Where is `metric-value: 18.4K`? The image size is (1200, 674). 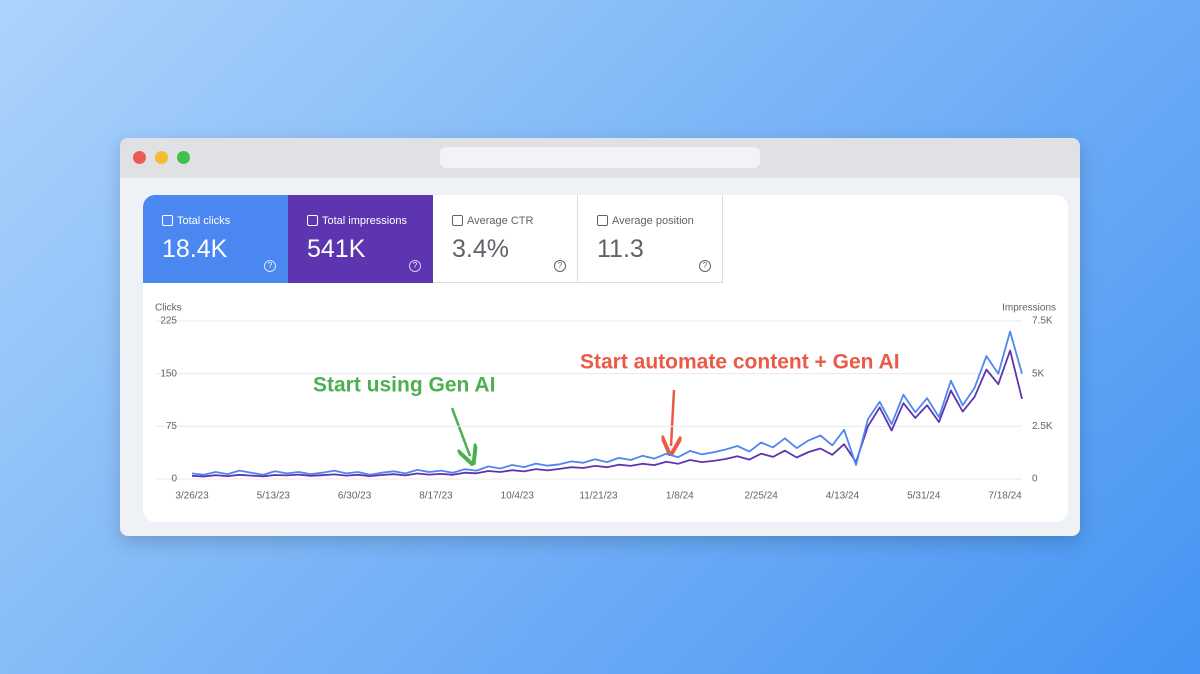
metric-value: 18.4K is located at coordinates (195, 249).